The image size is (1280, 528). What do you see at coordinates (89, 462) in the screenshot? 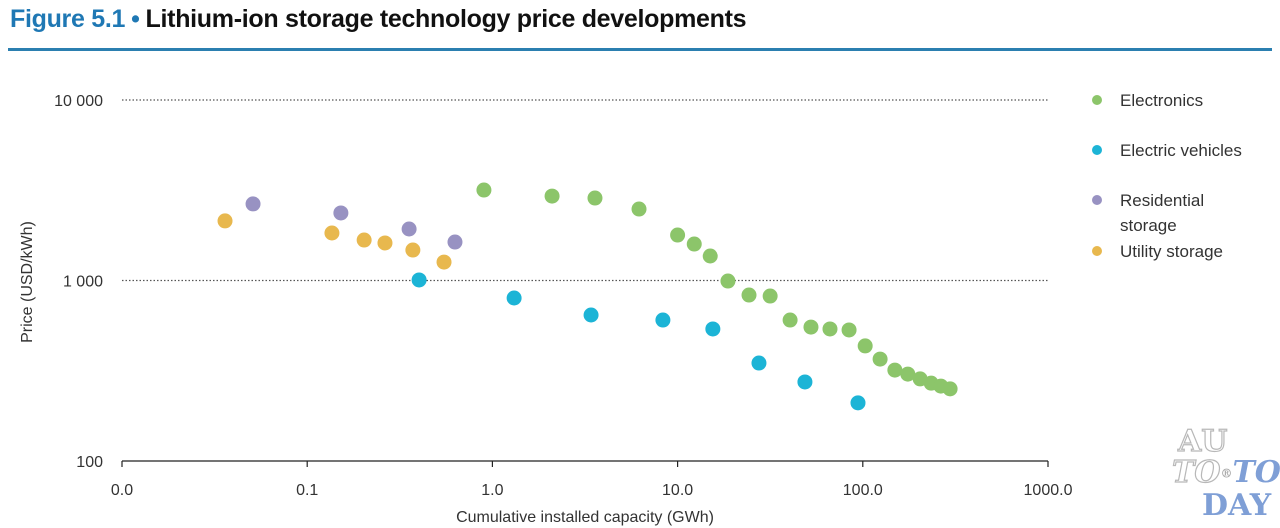
I see `y-tick-label: 100` at bounding box center [89, 462].